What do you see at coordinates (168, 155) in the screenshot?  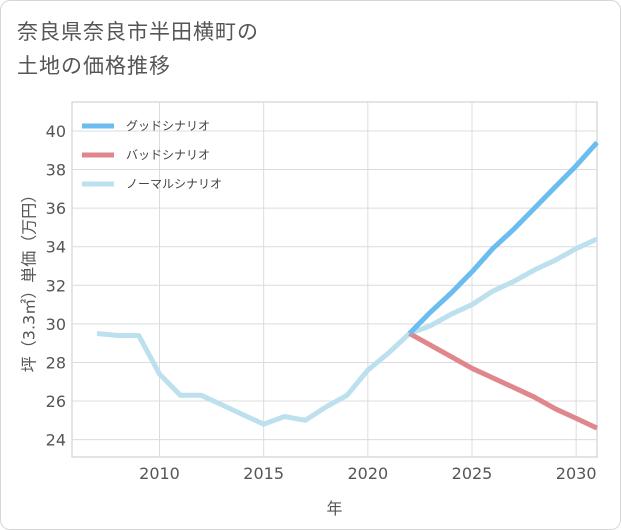 I see `legend-label-bad: バッドシナリオ` at bounding box center [168, 155].